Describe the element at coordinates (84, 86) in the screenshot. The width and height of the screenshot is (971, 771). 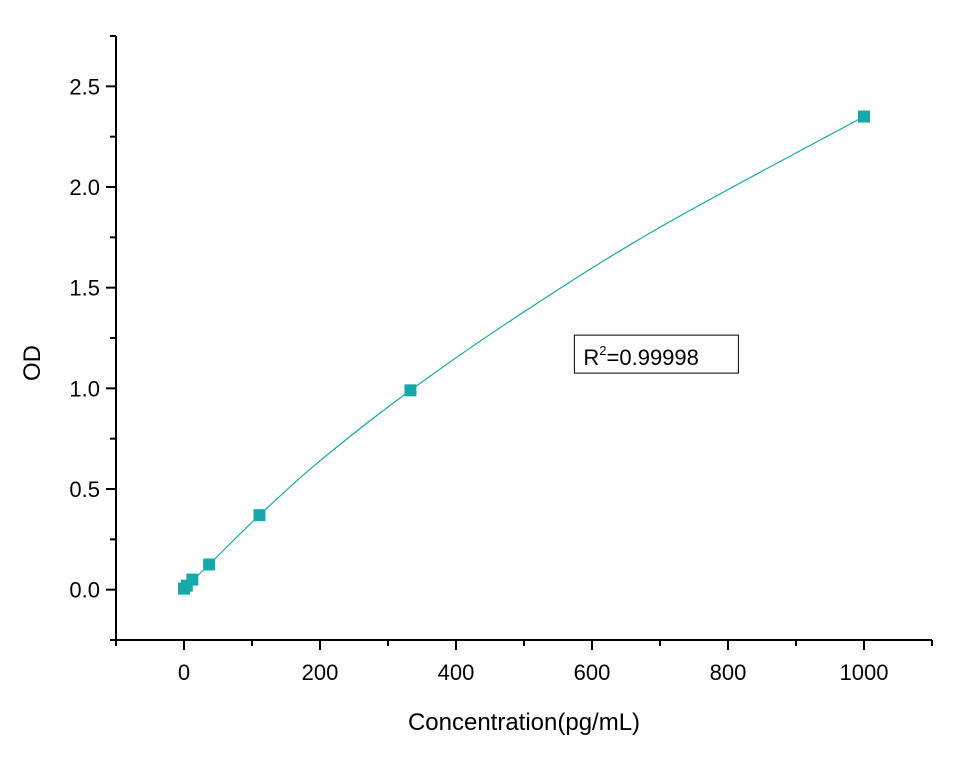
I see `y-tick-label: 2.5` at that location.